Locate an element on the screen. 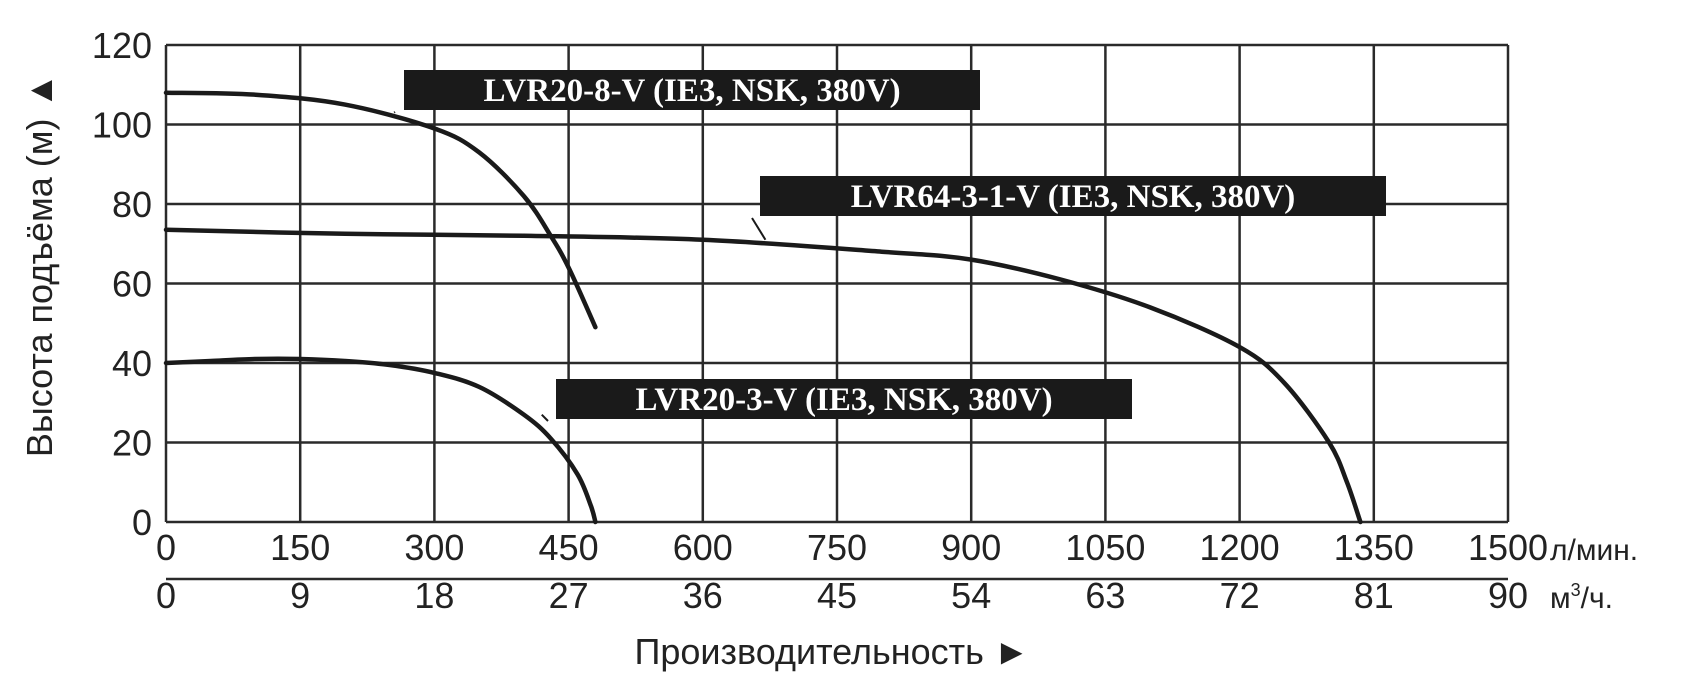  y-tick-labels: 0 20 40 60 80 100 120 is located at coordinates (122, 284).